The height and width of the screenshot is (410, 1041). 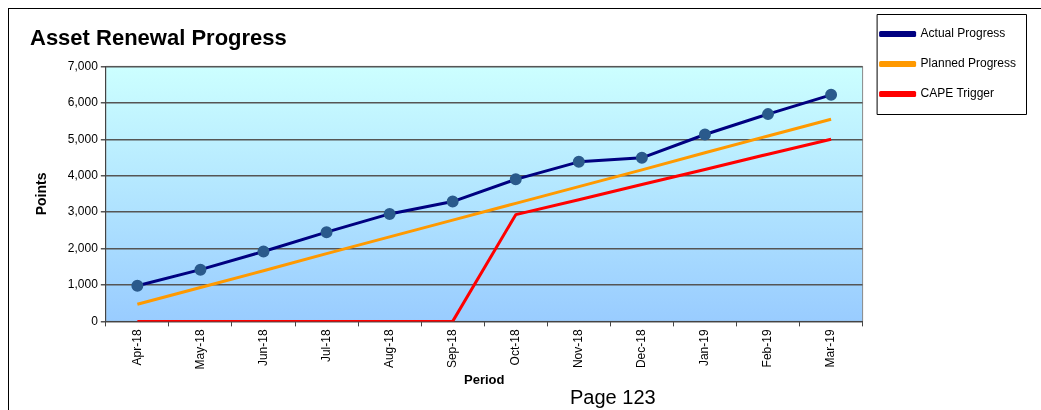 I want to click on x-tick-label: Apr-18, so click(x=136, y=347).